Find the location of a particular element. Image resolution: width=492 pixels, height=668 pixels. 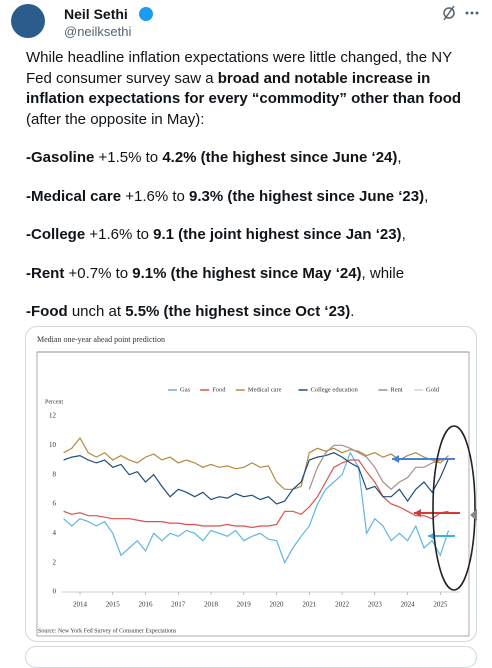

bold-text: 9.1% (the highest since May ‘24) is located at coordinates (247, 273).